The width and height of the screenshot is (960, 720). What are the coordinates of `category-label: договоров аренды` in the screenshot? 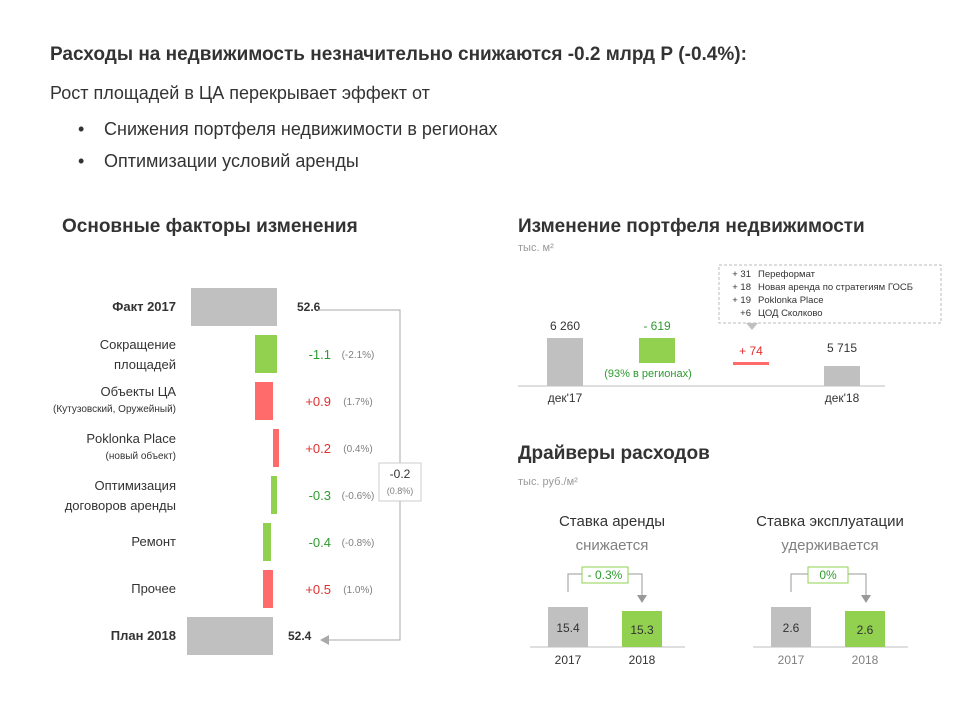 It's located at (120, 505).